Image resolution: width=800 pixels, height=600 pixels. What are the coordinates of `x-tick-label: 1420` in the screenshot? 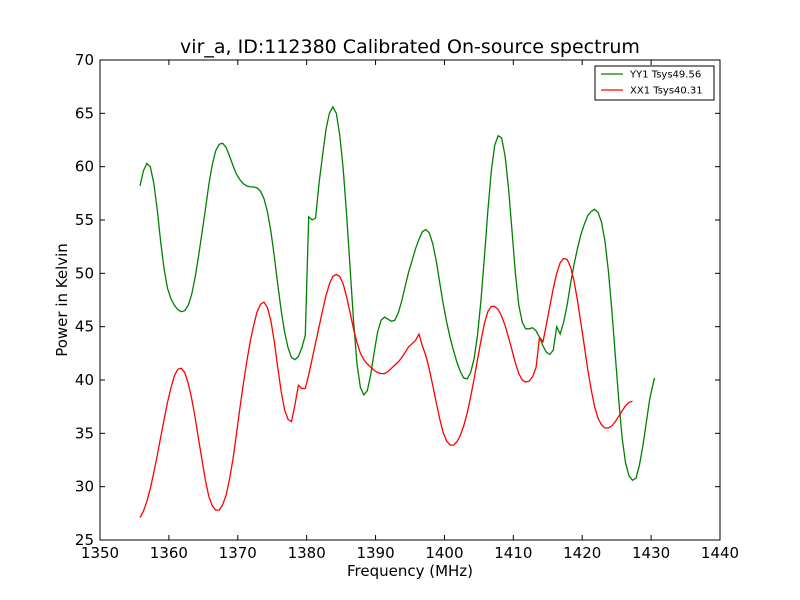 It's located at (582, 553).